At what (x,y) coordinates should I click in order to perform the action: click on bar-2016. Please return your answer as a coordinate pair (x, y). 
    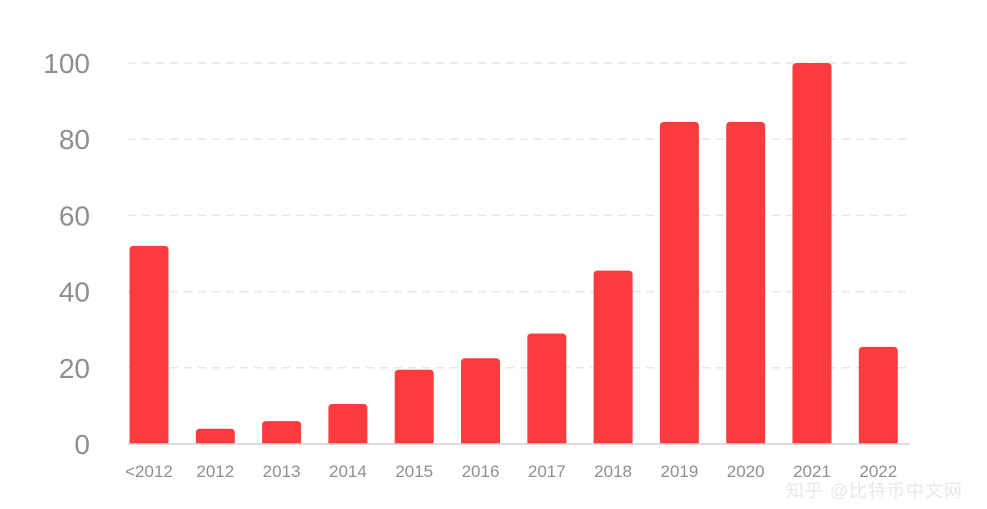
    Looking at the image, I should click on (480, 401).